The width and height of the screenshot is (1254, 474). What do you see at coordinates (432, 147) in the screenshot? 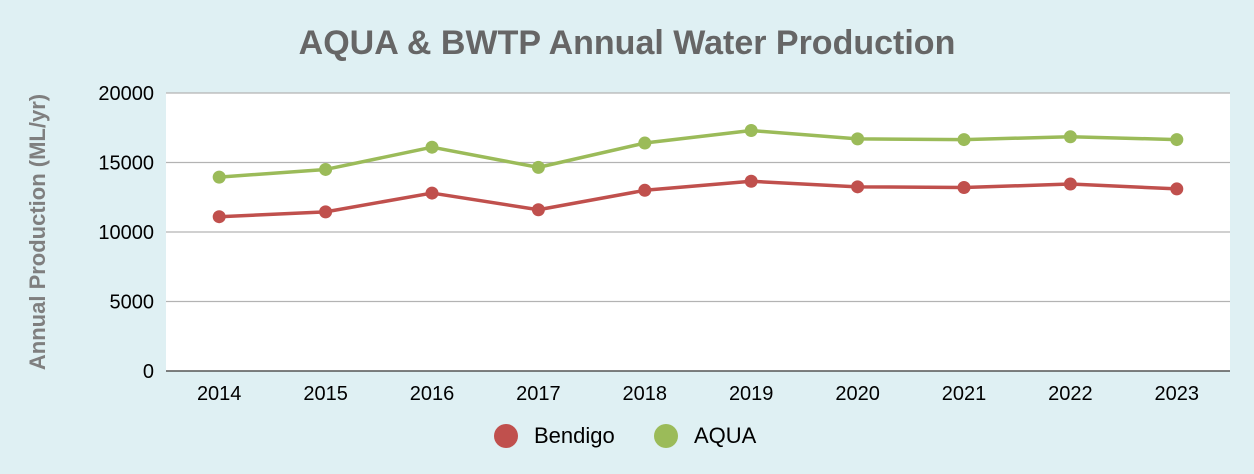
I see `data-point-aqua-2016` at bounding box center [432, 147].